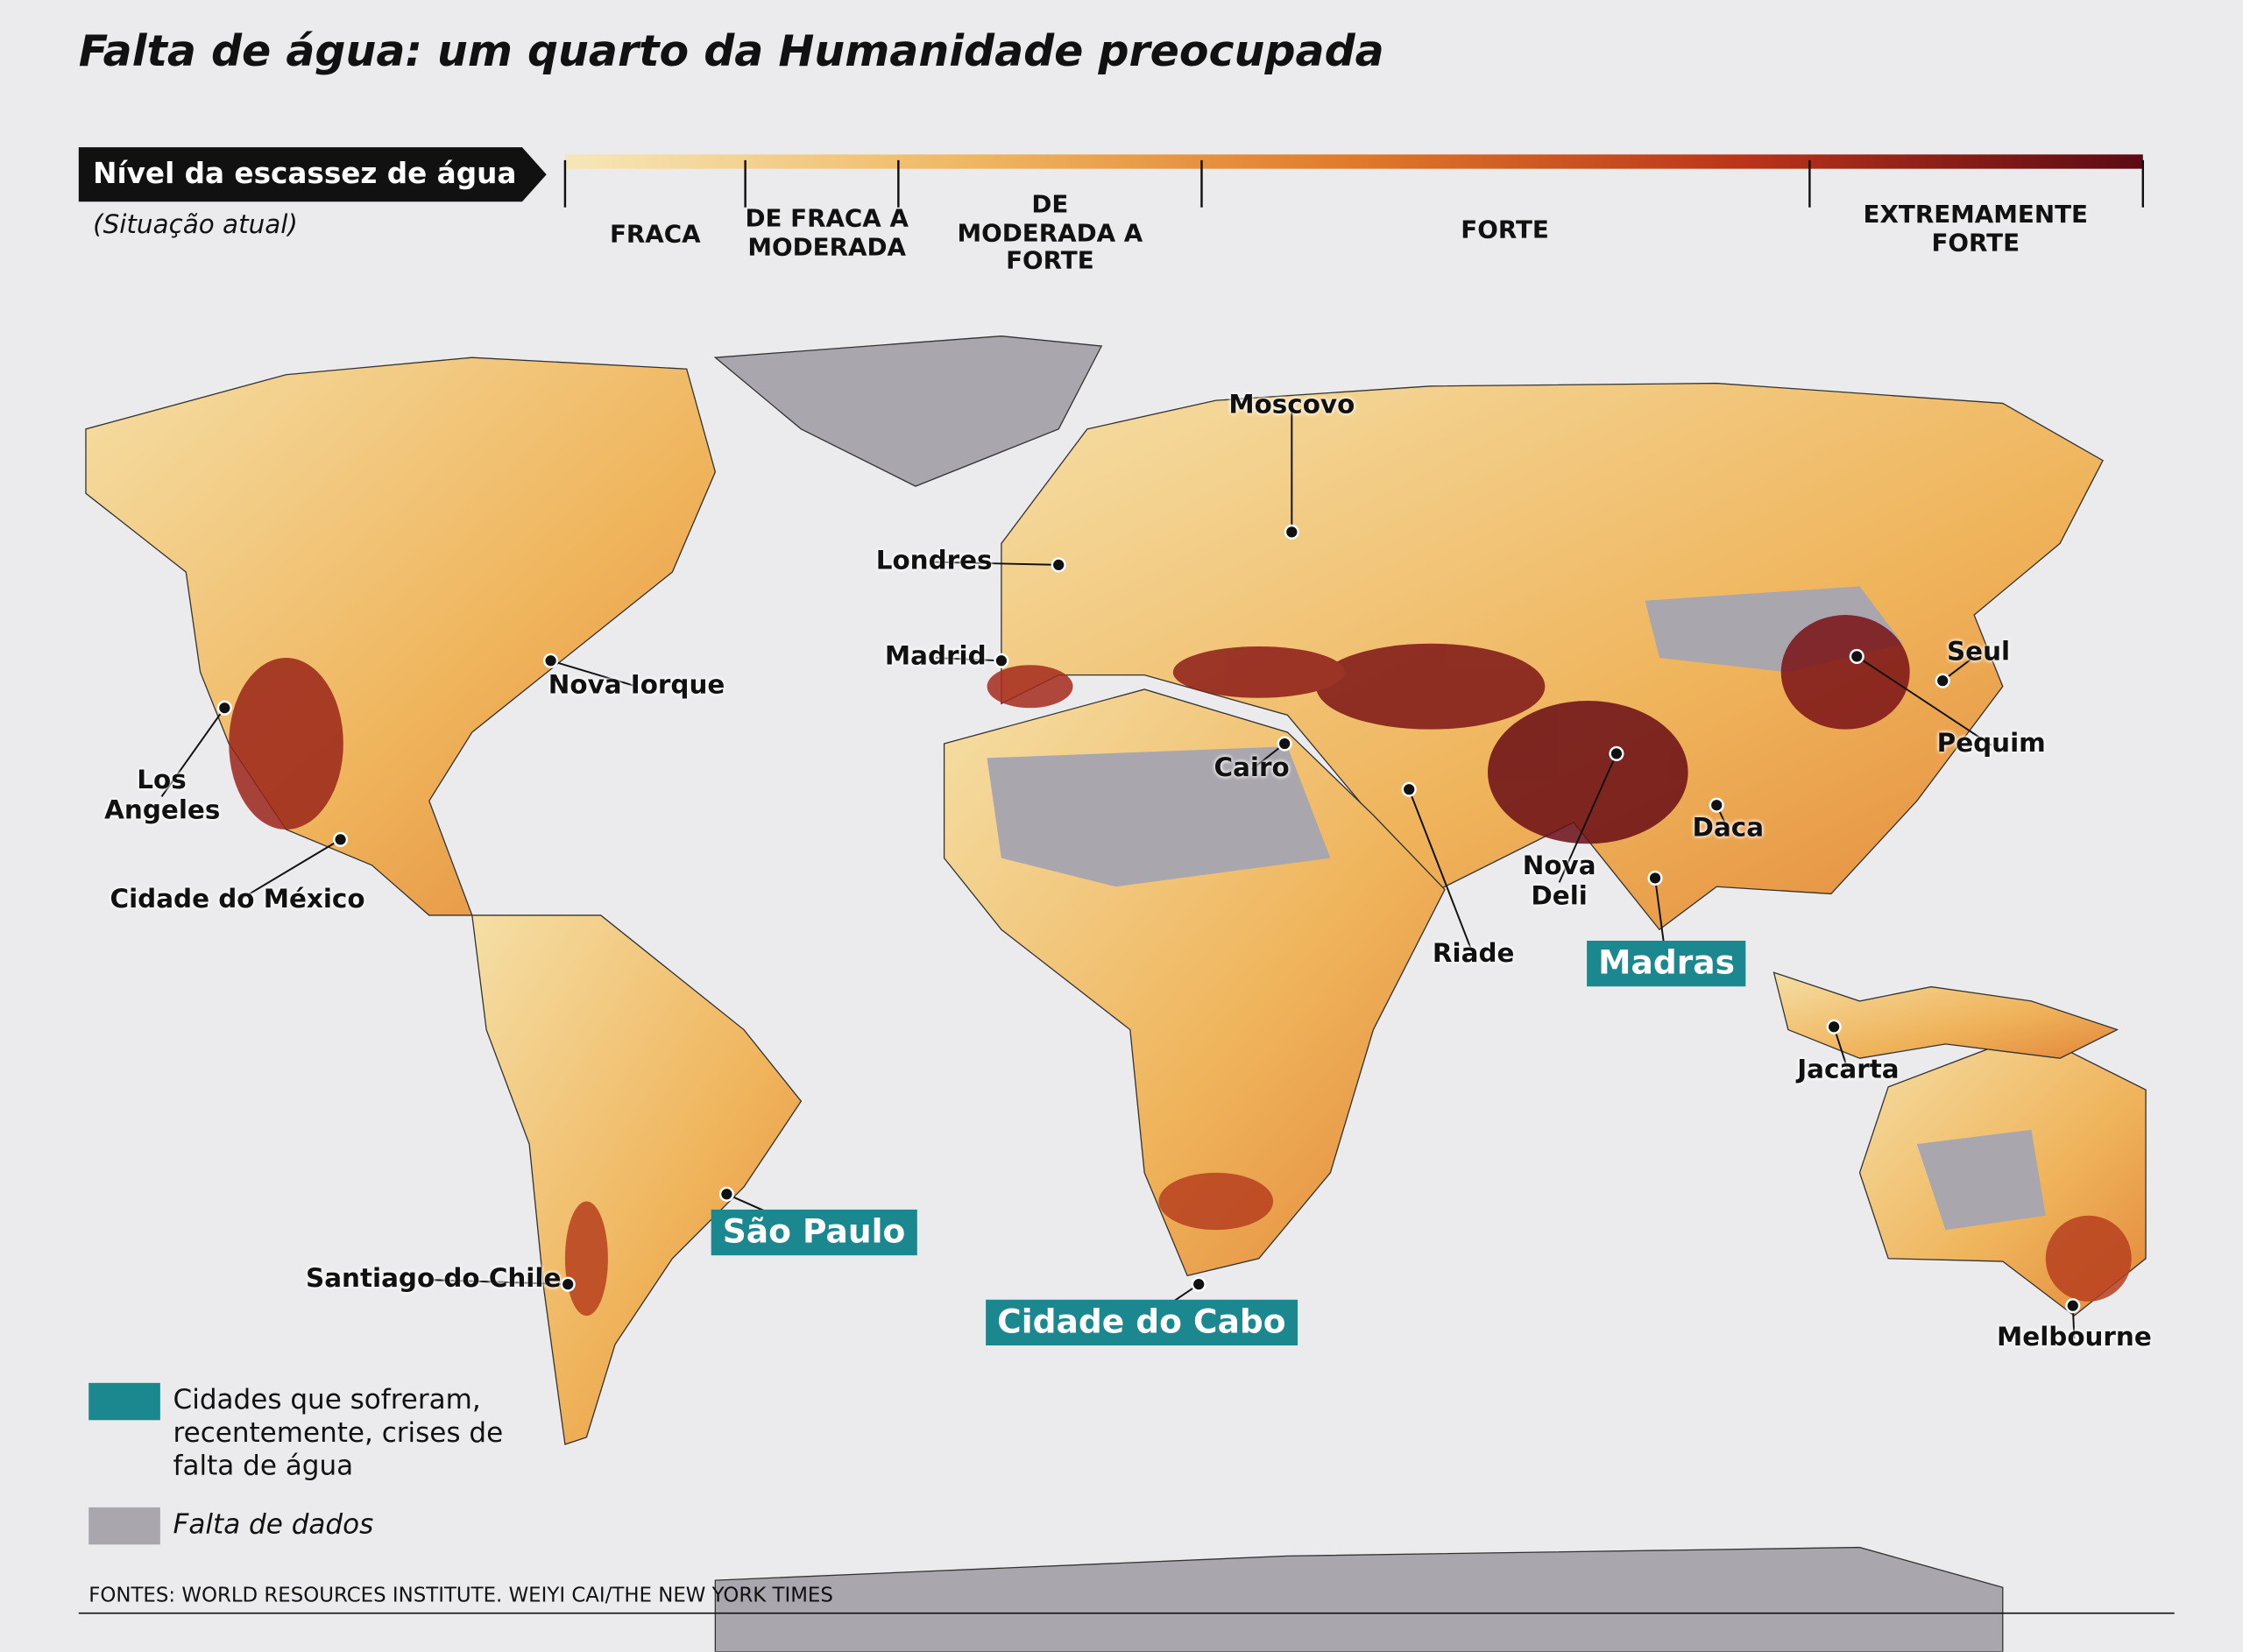 This screenshot has height=1652, width=2243. Describe the element at coordinates (1946, 1015) in the screenshot. I see `indonesia` at that location.